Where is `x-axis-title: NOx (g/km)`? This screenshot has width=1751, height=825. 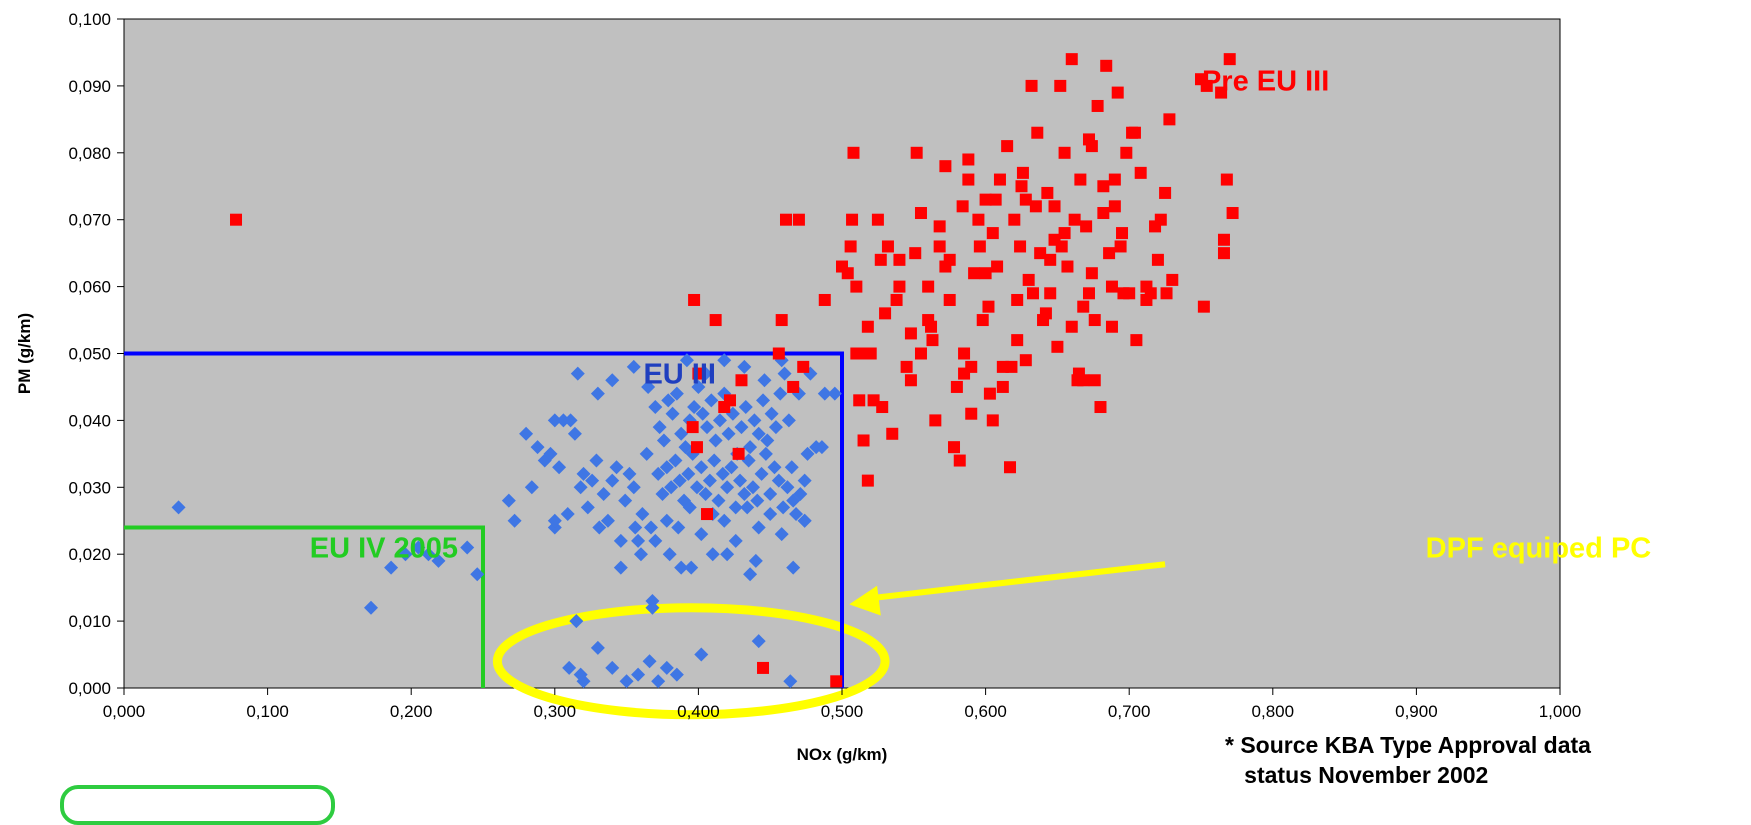
x-axis-title: NOx (g/km) is located at coordinates (842, 754).